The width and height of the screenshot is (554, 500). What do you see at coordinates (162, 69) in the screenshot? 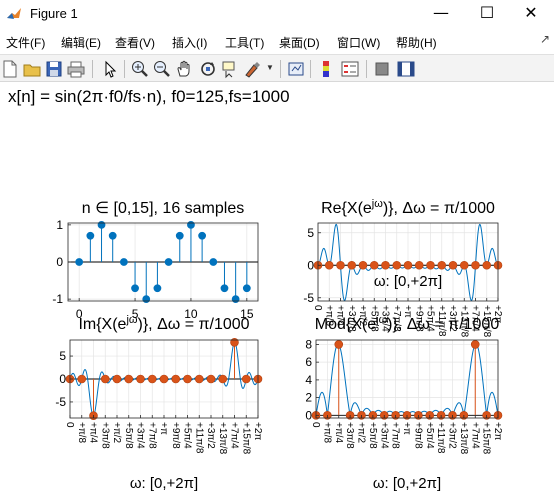
I see `zoom-out-icon` at bounding box center [162, 69].